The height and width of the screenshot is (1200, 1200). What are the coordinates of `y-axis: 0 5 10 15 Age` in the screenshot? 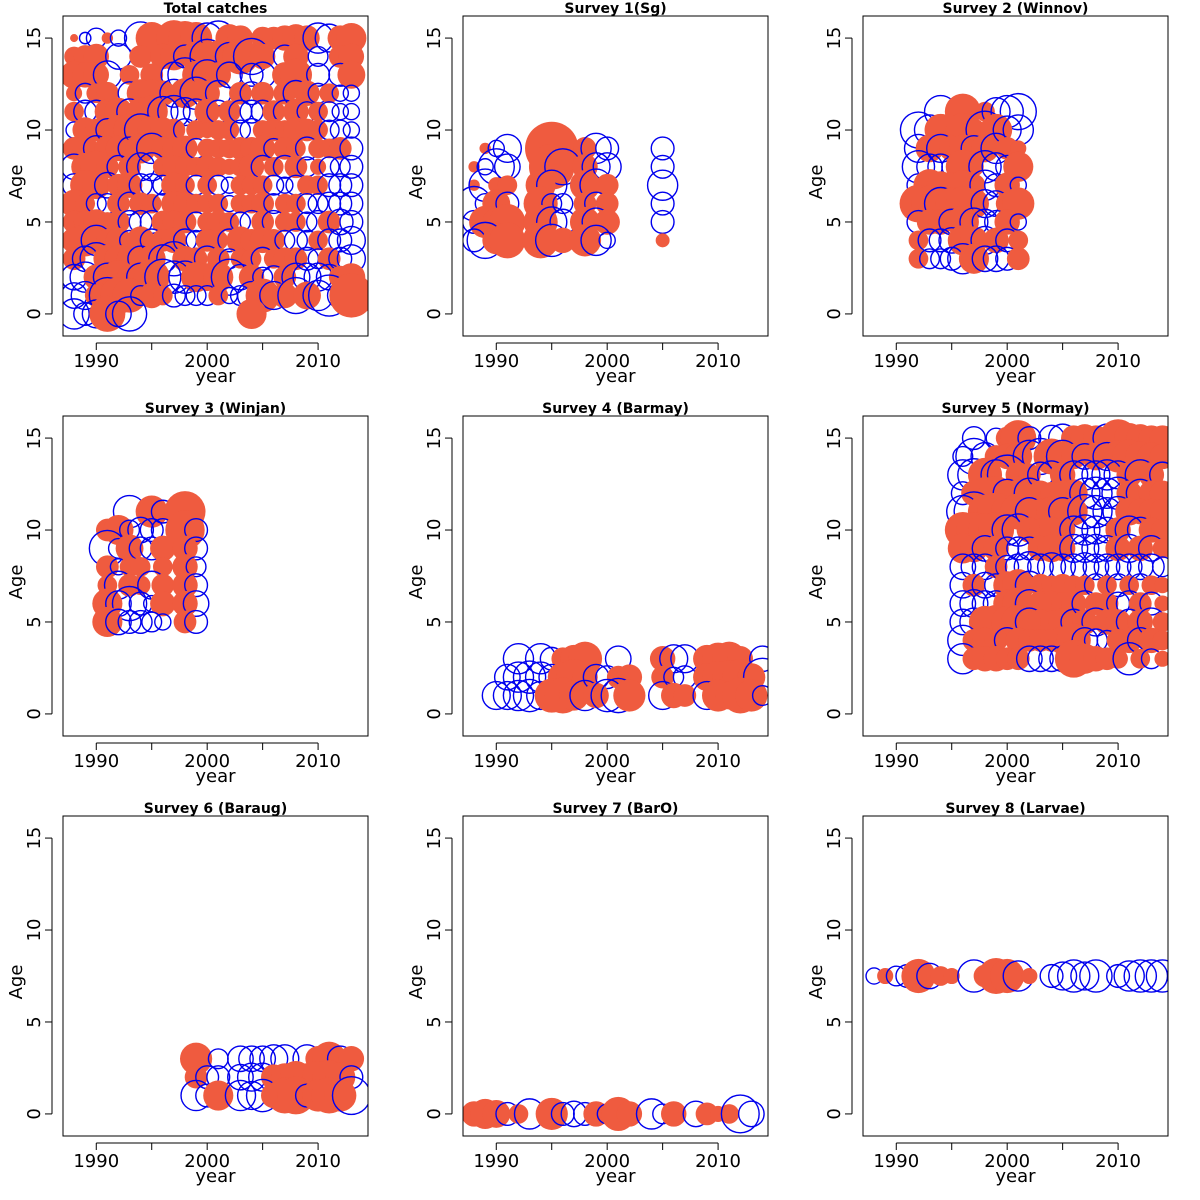 It's located at (29, 573).